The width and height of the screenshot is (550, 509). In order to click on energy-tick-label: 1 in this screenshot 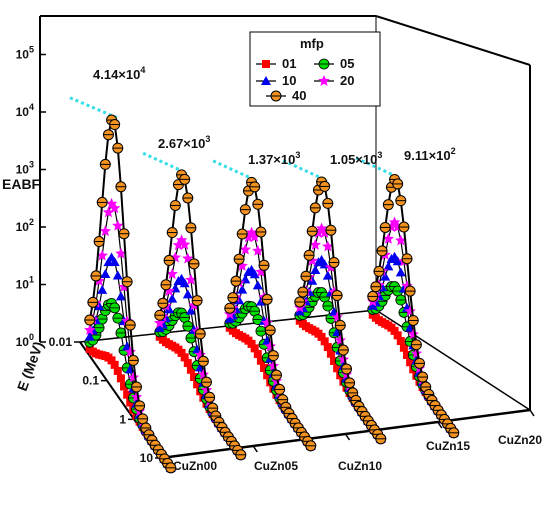, I will do `click(122, 419)`.